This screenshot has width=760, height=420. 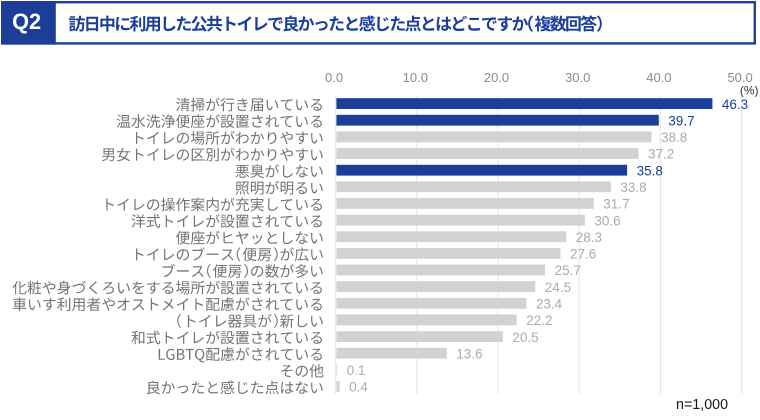 What do you see at coordinates (633, 187) in the screenshot?
I see `svg-text: 33.8` at bounding box center [633, 187].